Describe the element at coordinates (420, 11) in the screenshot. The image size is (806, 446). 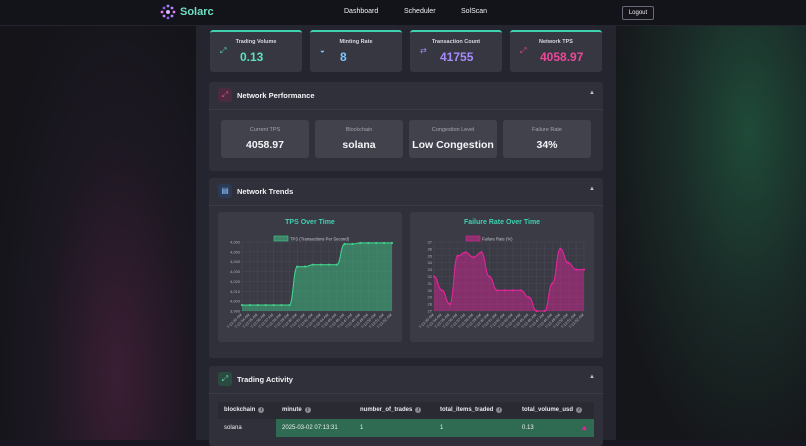
I see `nav-scheduler: Scheduler` at that location.